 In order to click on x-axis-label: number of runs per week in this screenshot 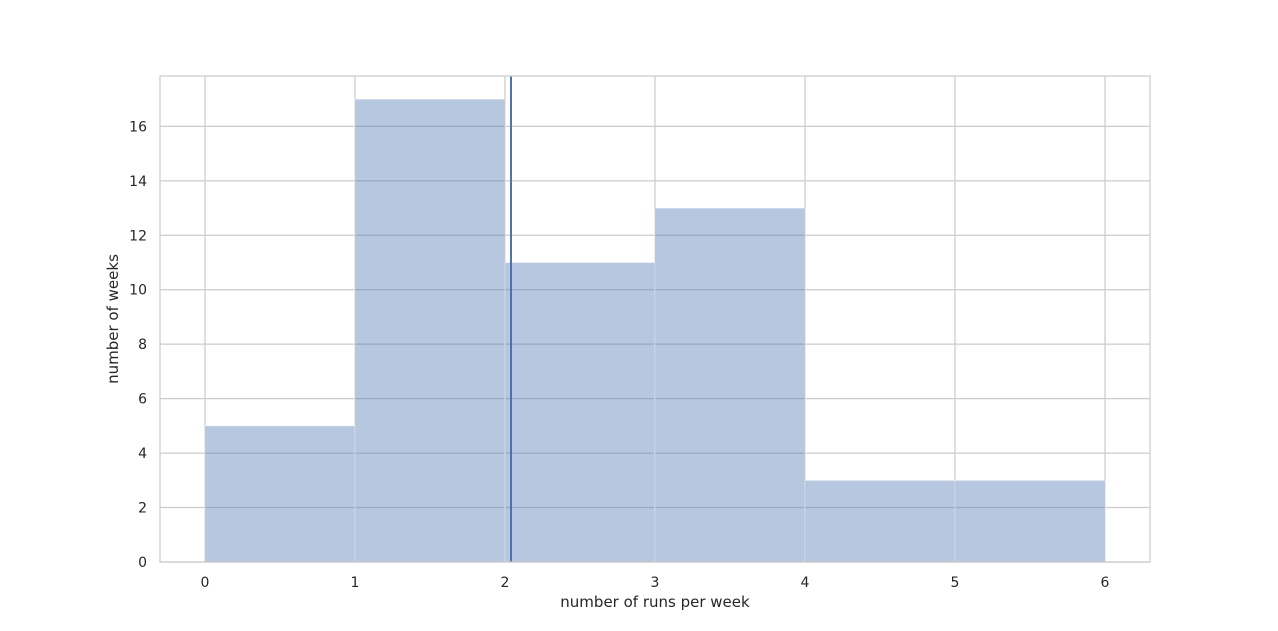, I will do `click(655, 602)`.